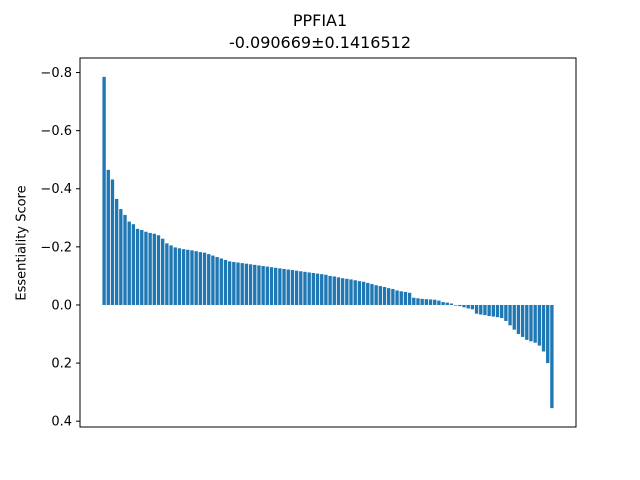 The image size is (640, 480). Describe the element at coordinates (61, 364) in the screenshot. I see `y-tick-label: 0.2` at that location.